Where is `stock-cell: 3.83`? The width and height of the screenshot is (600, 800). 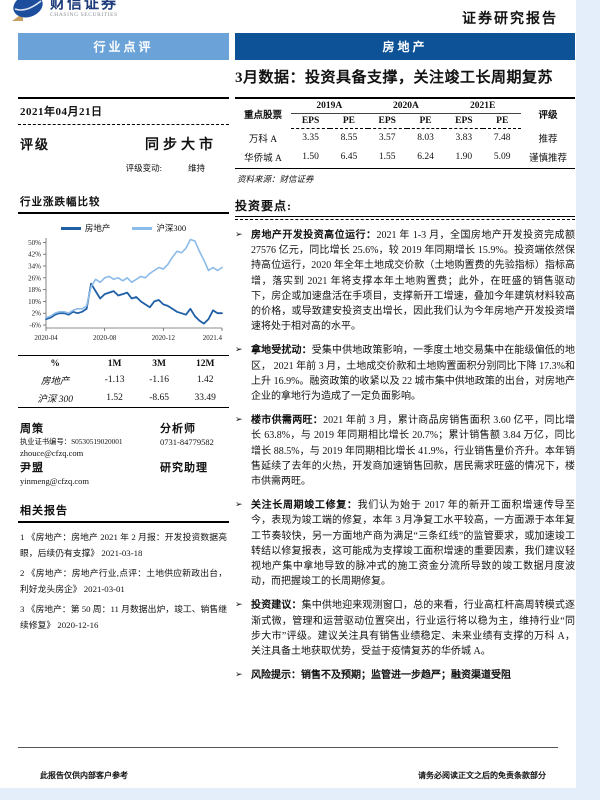 stock-cell: 3.83 is located at coordinates (464, 138).